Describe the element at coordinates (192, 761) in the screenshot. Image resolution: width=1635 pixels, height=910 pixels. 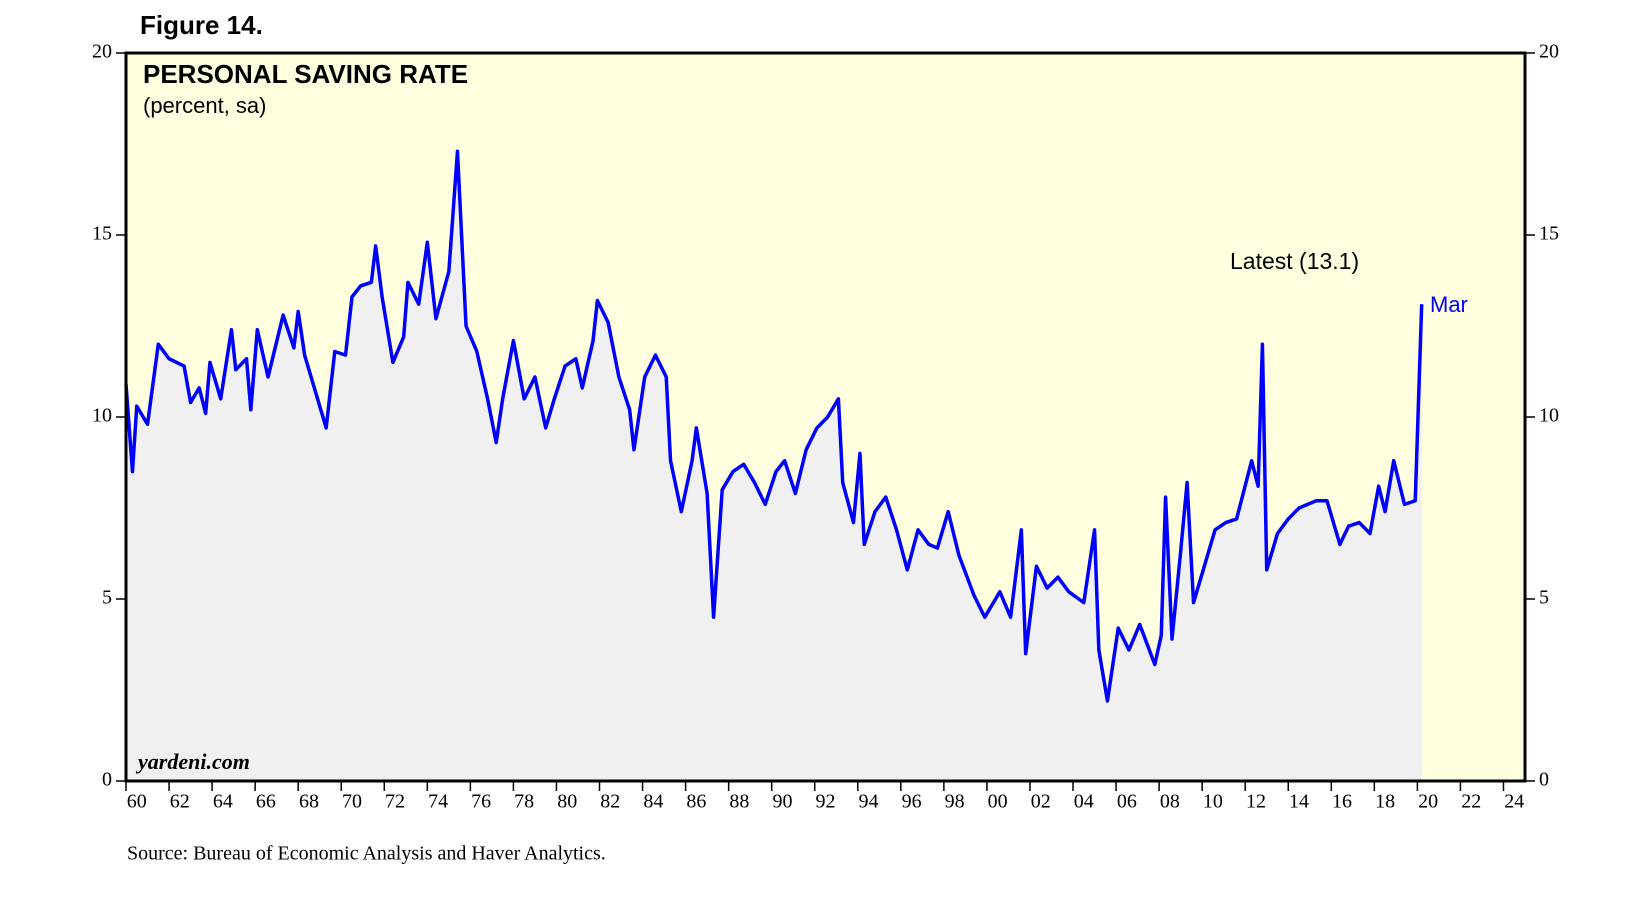
I see `watermark: yardeni.com` at that location.